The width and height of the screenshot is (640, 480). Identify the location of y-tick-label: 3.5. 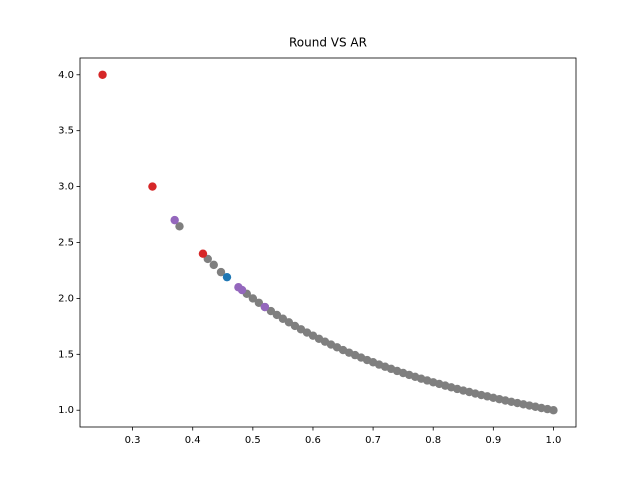
(66, 131).